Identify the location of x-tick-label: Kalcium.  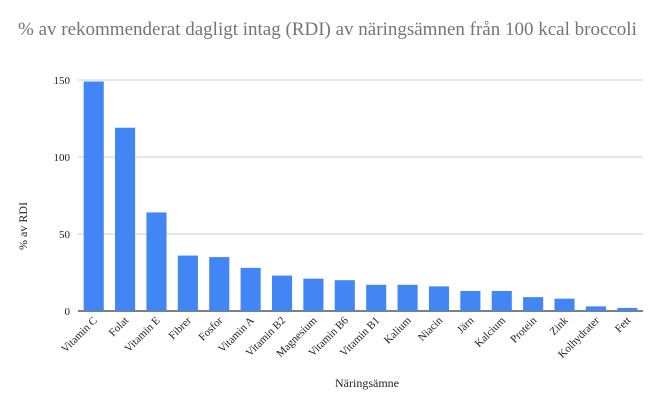
(491, 332).